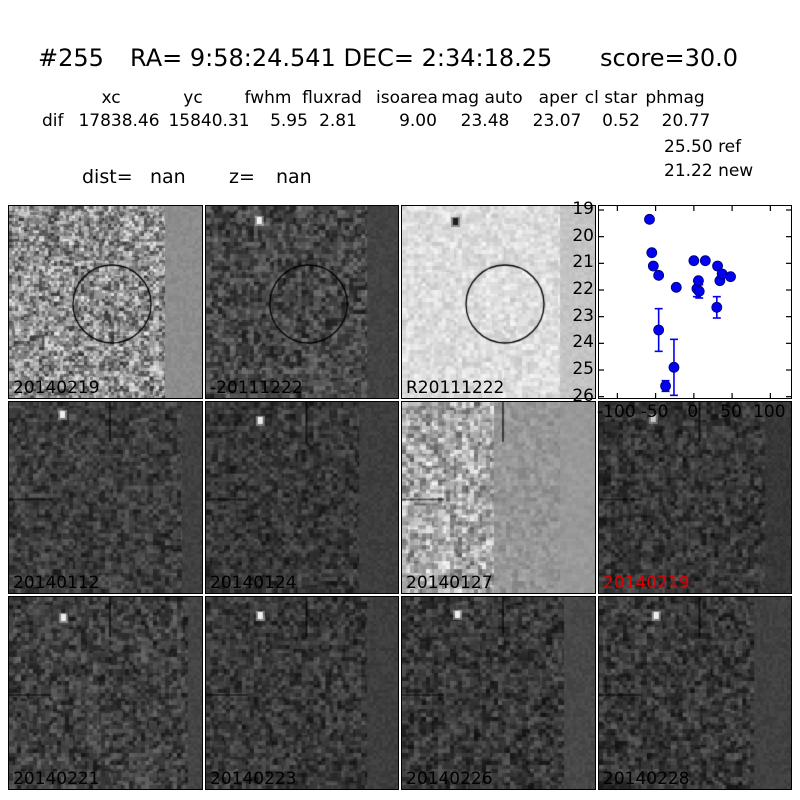 The height and width of the screenshot is (800, 800). I want to click on photometry-header-cell: fwhm, so click(268, 98).